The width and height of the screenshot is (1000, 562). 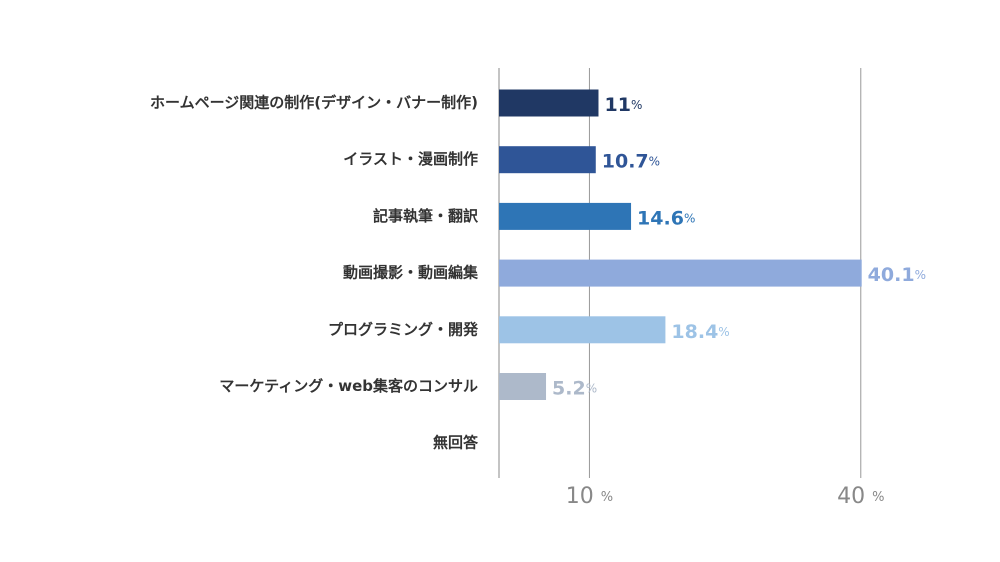 I want to click on category-label: ホームページ関連の制作(デザイン・バナー制作), so click(x=314, y=103).